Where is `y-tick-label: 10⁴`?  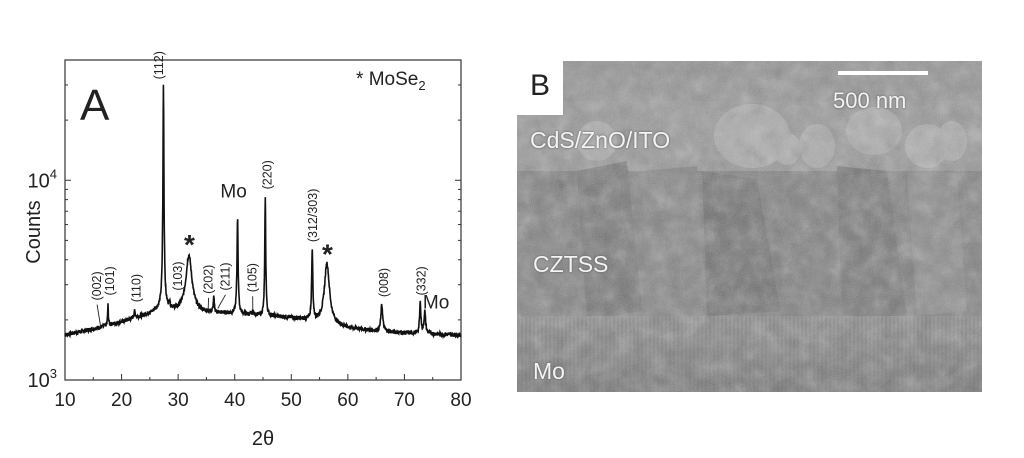
y-tick-label: 10⁴ is located at coordinates (42, 179).